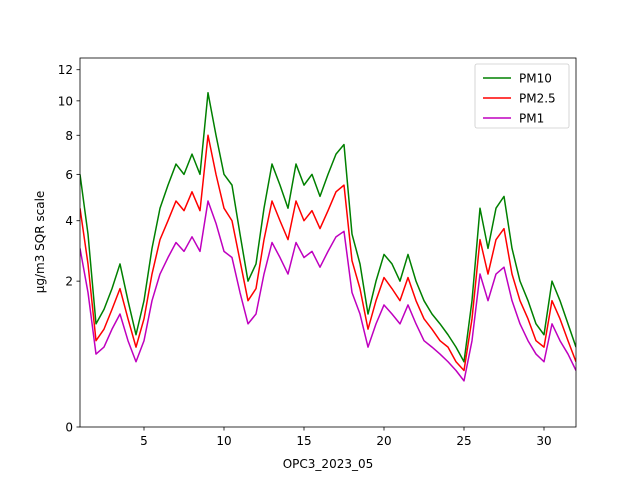 Image resolution: width=640 pixels, height=480 pixels. What do you see at coordinates (69, 428) in the screenshot?
I see `y-tick-label: 0` at bounding box center [69, 428].